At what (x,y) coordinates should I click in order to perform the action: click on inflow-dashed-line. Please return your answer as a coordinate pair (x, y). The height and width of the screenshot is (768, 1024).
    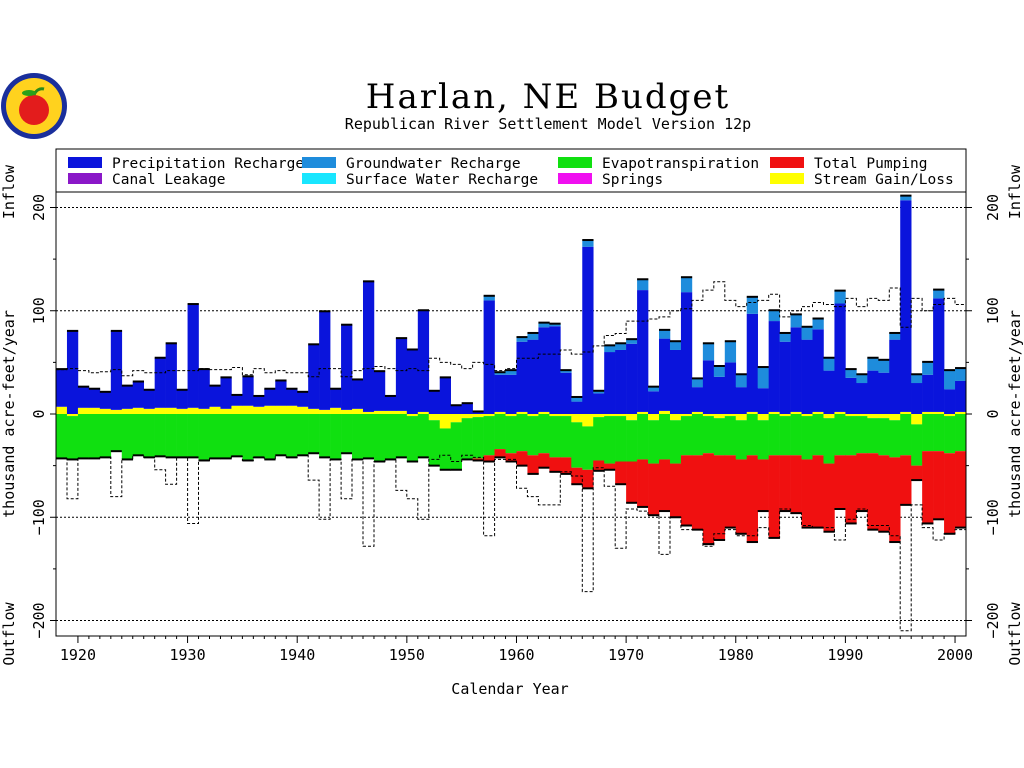
    Looking at the image, I should click on (511, 329).